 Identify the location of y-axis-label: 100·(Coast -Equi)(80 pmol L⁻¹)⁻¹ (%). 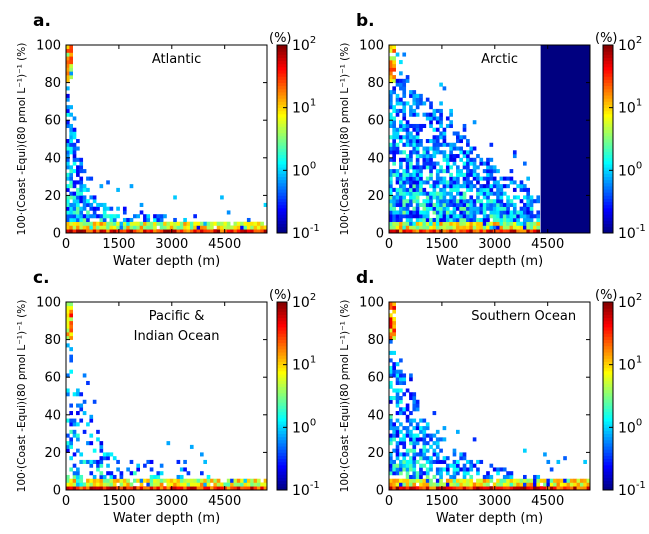
(345, 396).